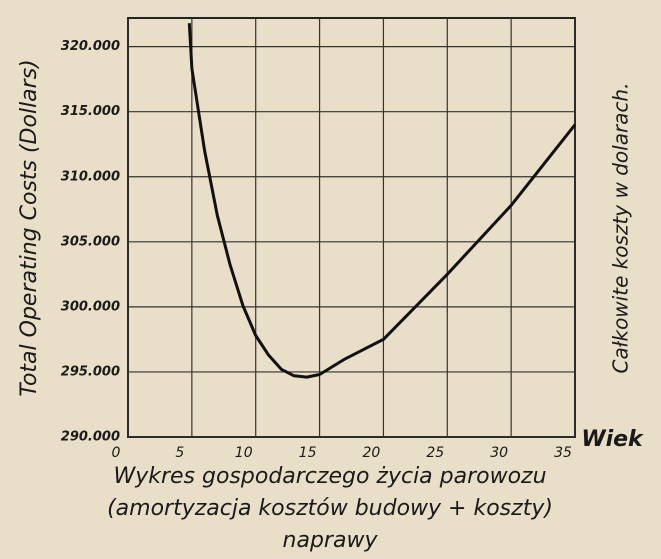  Describe the element at coordinates (244, 453) in the screenshot. I see `x-tick-label: 10` at that location.